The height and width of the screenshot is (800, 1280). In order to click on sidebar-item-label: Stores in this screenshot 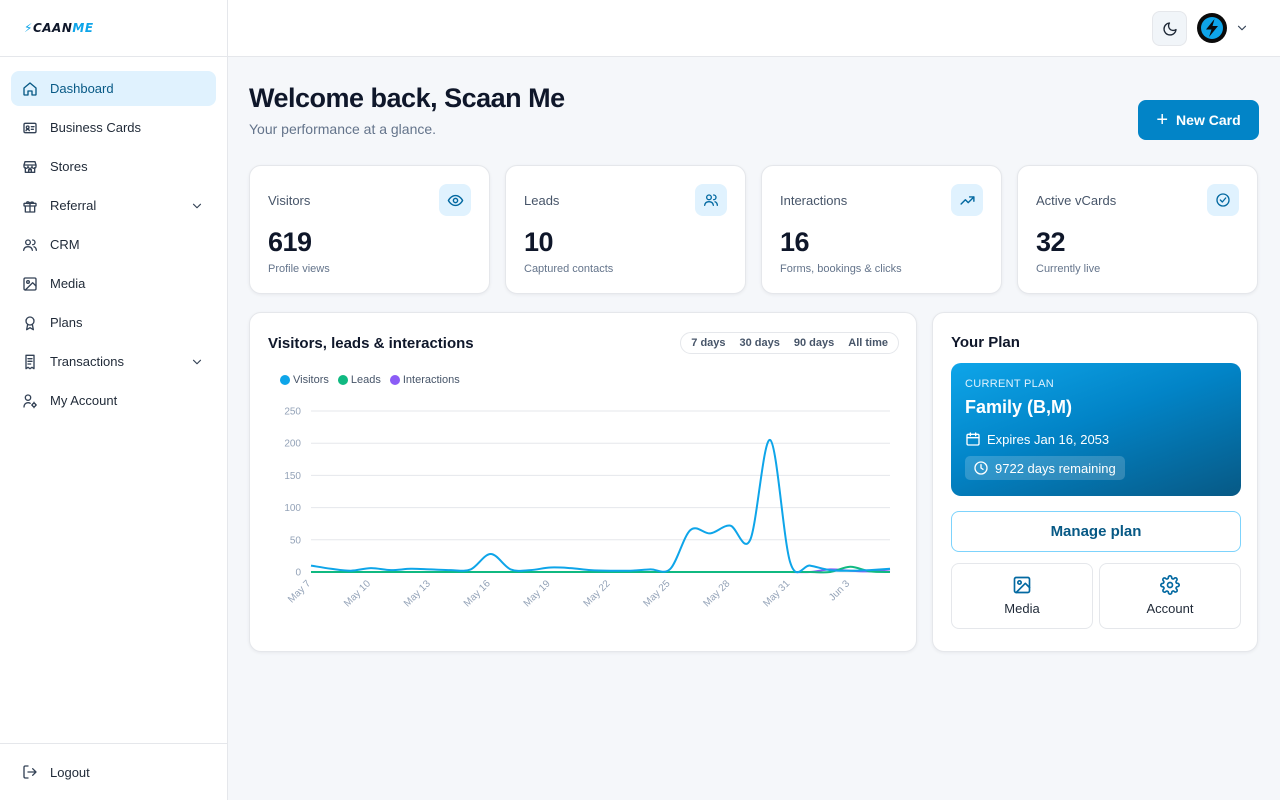, I will do `click(69, 166)`.